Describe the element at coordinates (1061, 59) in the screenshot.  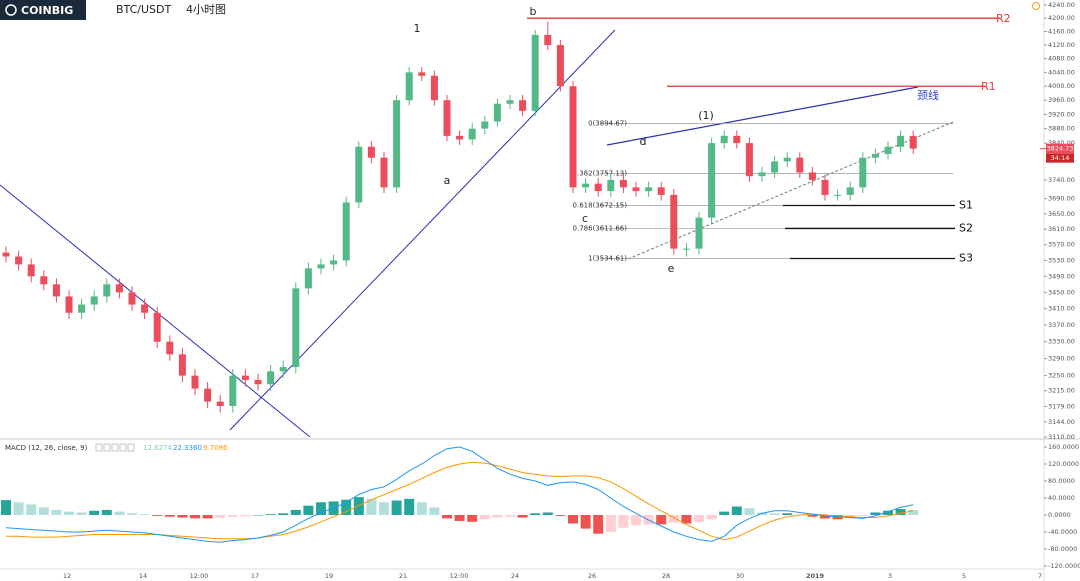
I see `y-tick-label: 4080.00` at that location.